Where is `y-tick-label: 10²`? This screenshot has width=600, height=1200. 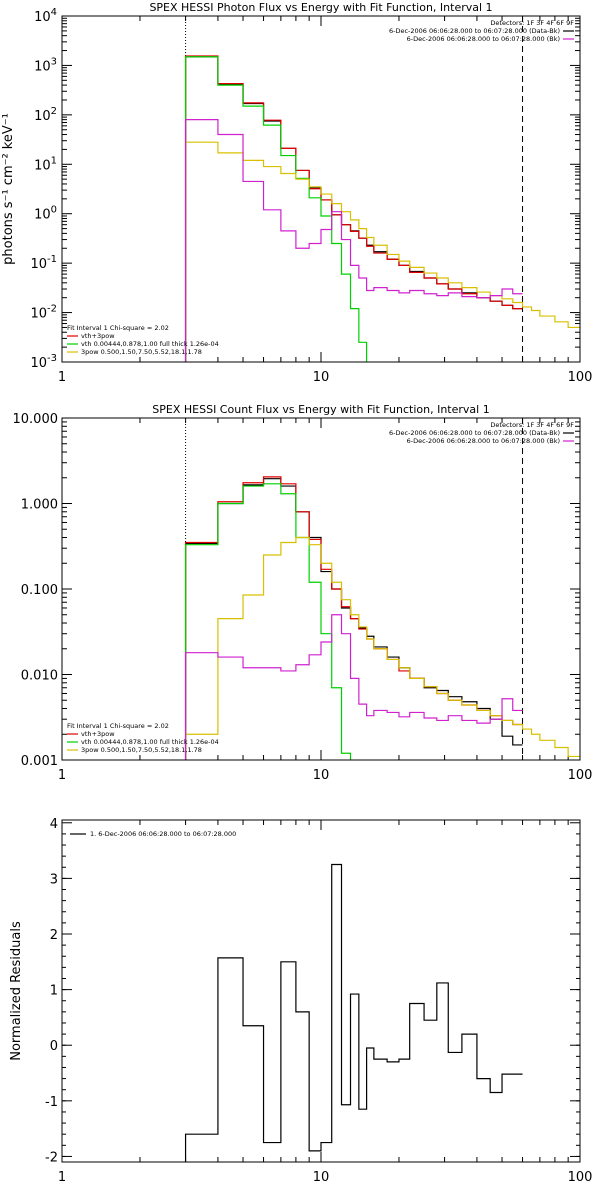
y-tick-label: 10² is located at coordinates (45, 115).